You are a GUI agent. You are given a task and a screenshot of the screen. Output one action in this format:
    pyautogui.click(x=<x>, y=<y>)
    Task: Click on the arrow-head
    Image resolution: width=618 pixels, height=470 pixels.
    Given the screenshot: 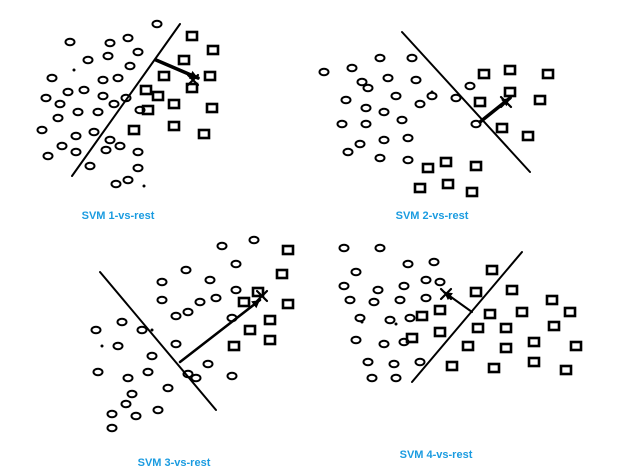 What is the action you would take?
    pyautogui.click(x=255, y=304)
    